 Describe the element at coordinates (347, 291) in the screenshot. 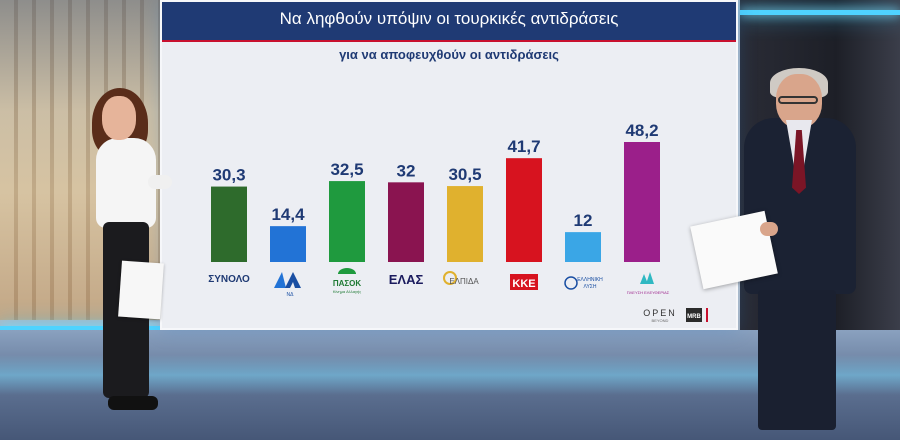

I see `category-label-pasok-sub: Κίνημα Αλλαγής` at that location.